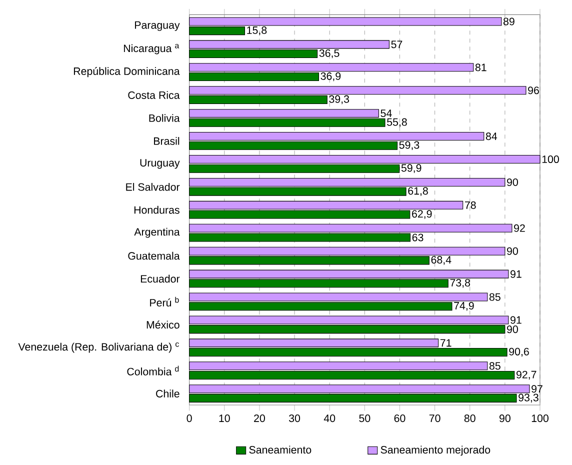 This screenshot has height=465, width=572. I want to click on data-label: 62,9, so click(422, 214).